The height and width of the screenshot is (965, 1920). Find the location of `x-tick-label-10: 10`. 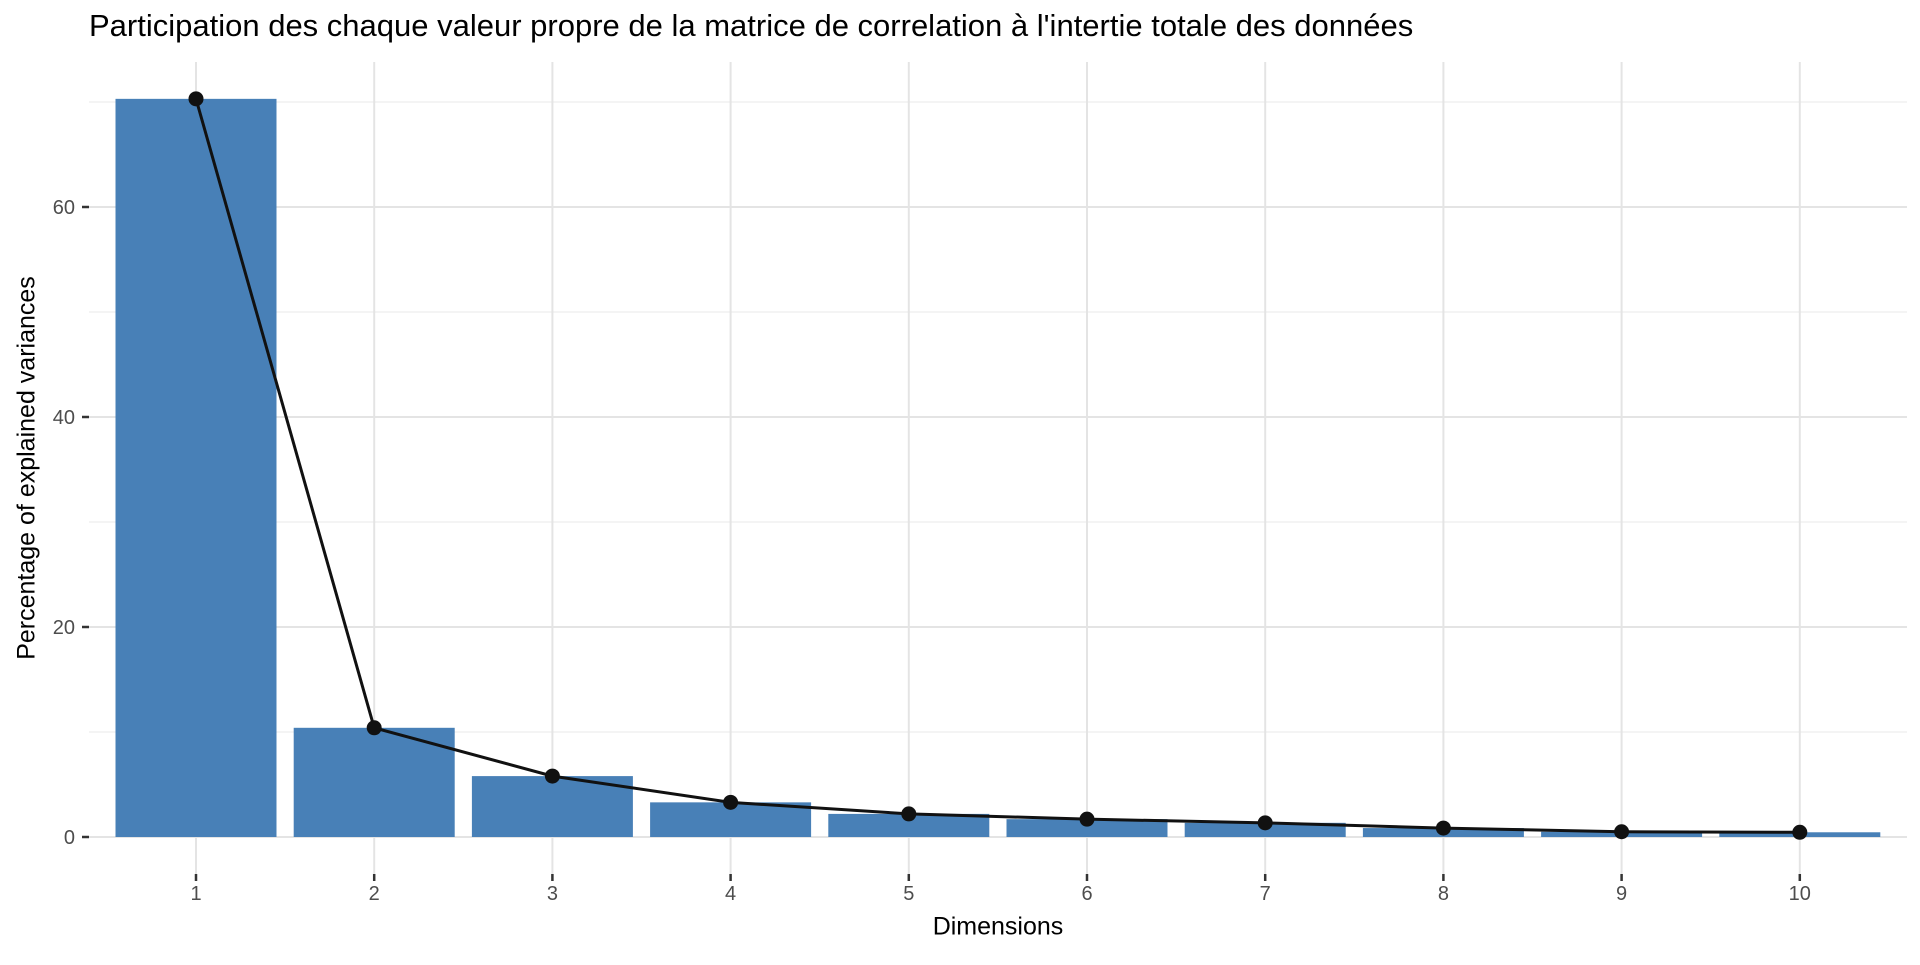

x-tick-label-10: 10 is located at coordinates (1800, 894).